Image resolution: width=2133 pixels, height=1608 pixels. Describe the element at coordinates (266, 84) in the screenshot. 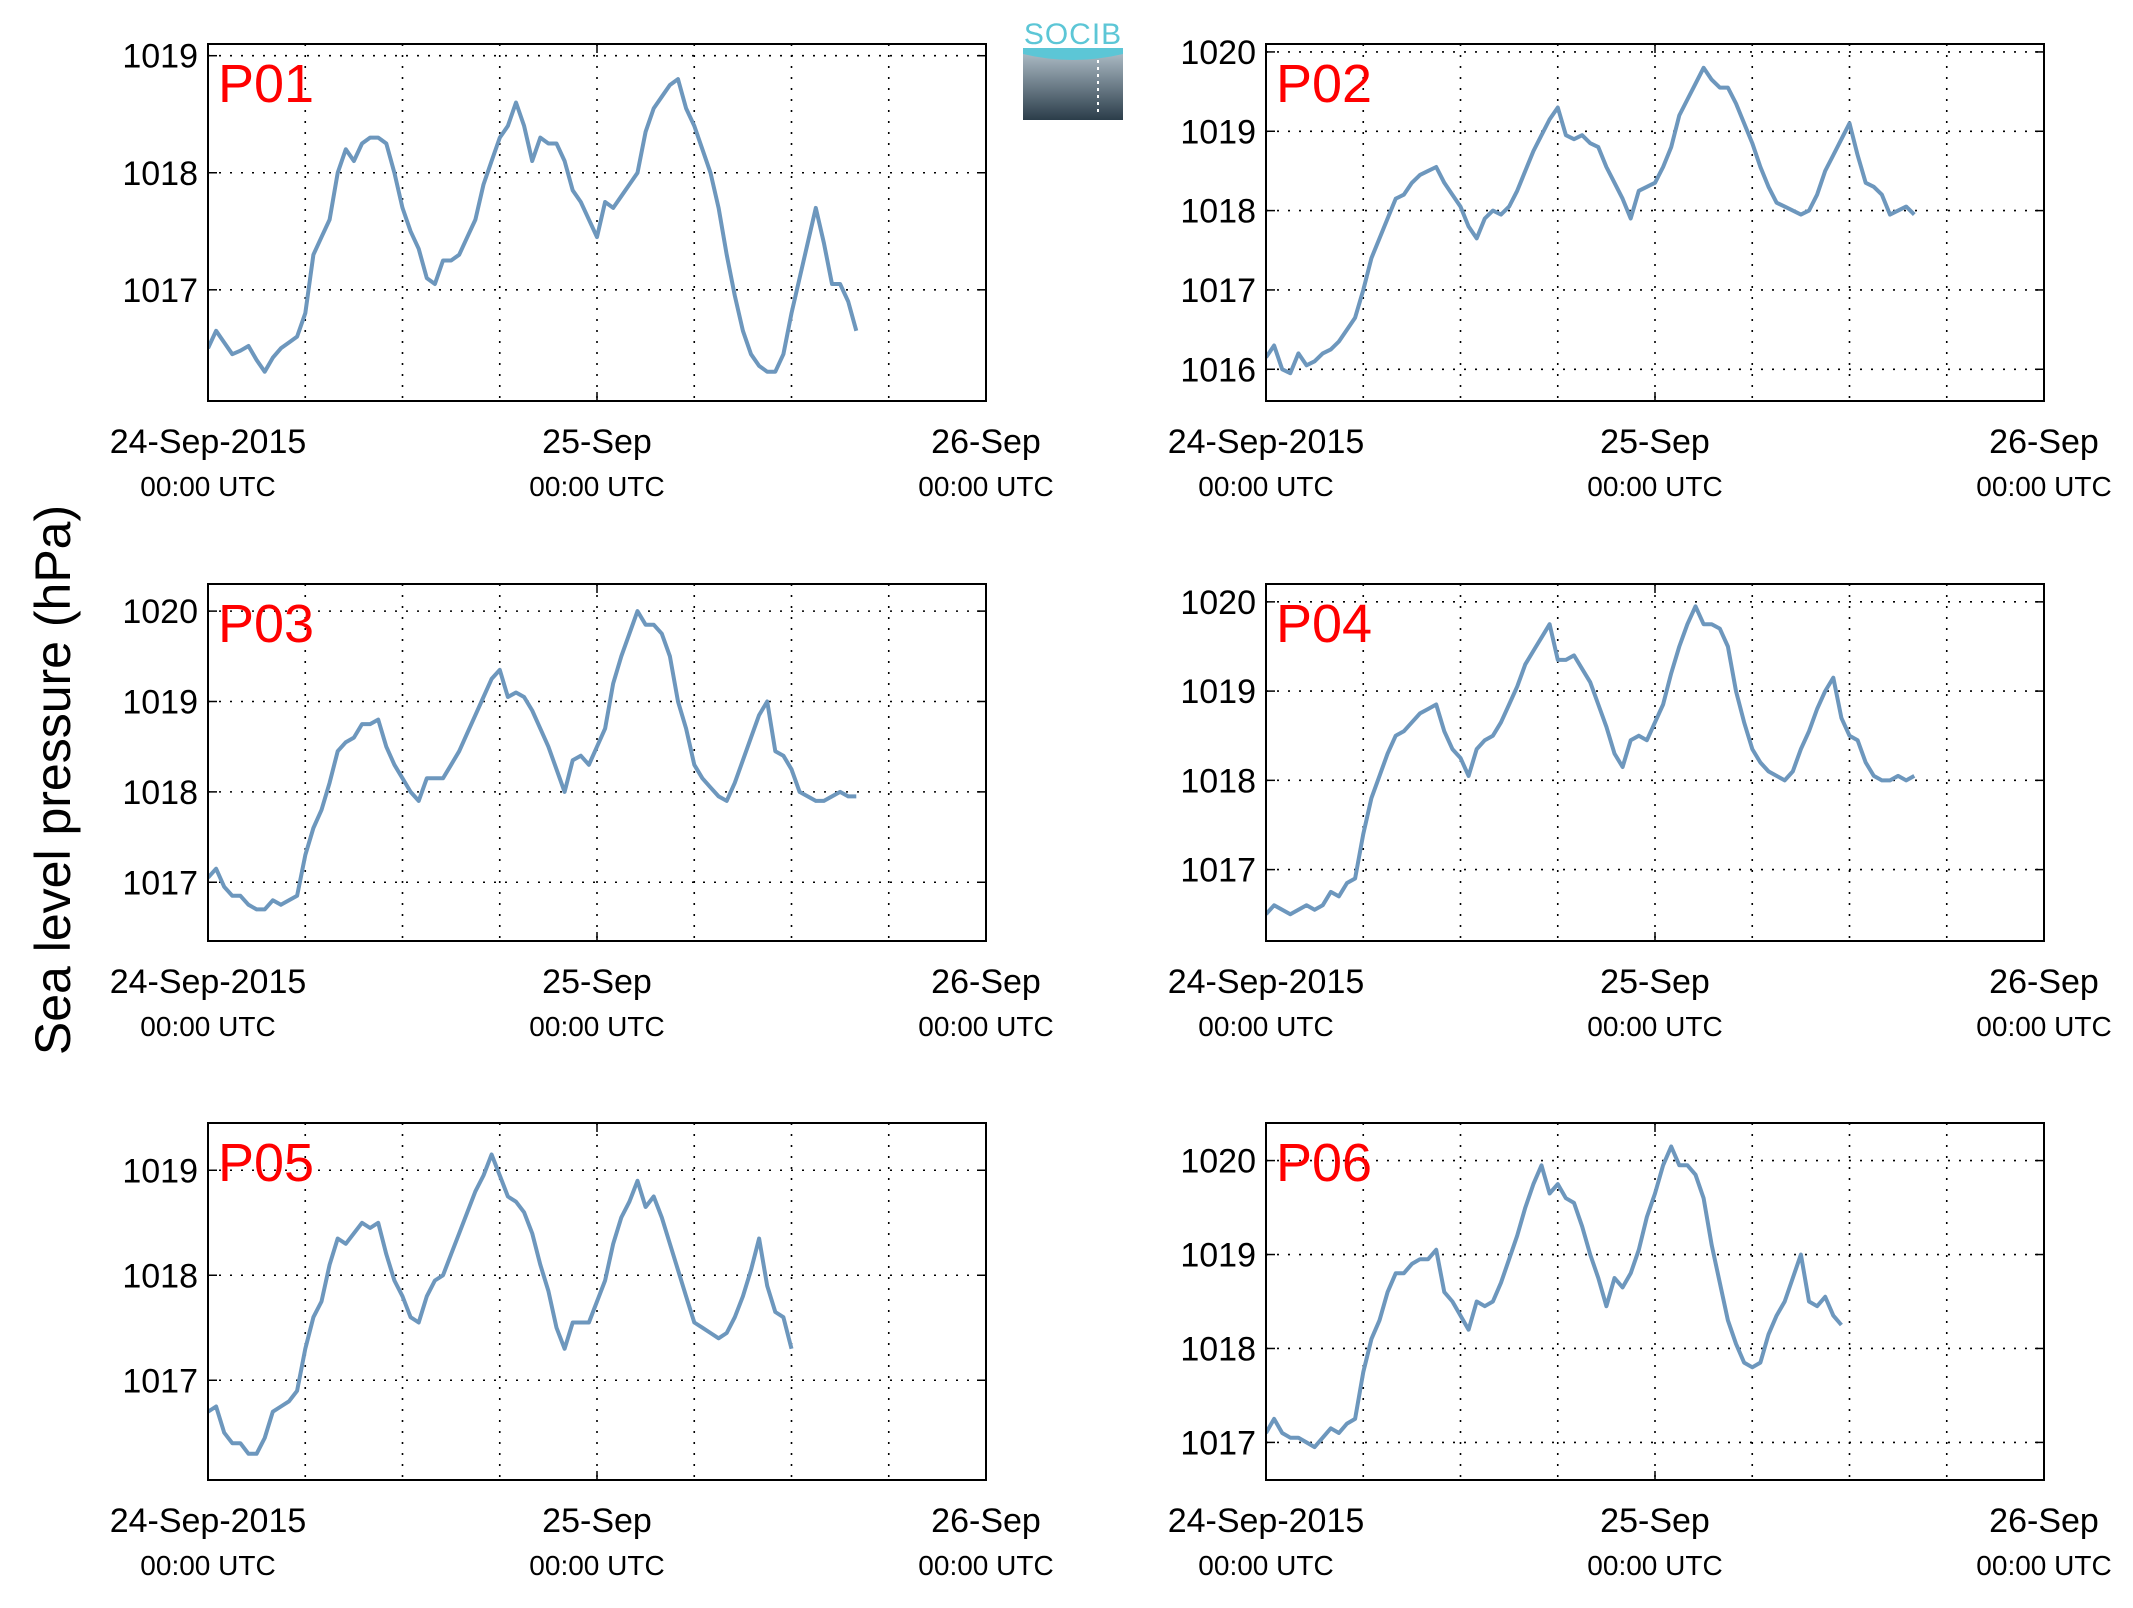

I see `panel-label: P01` at that location.